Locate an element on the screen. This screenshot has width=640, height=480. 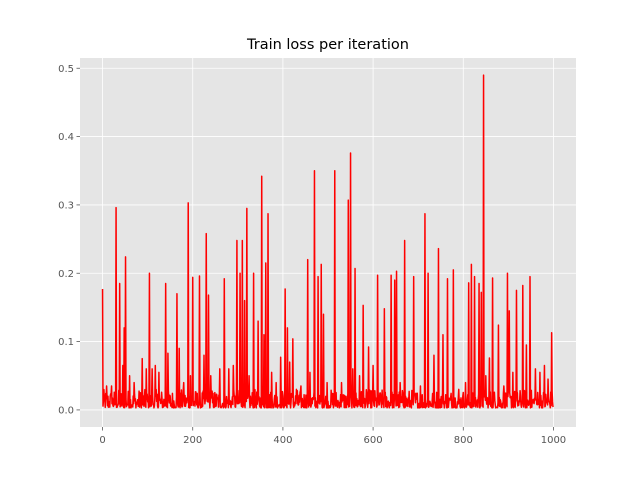
y-tick-label: 0.4 is located at coordinates (66, 137).